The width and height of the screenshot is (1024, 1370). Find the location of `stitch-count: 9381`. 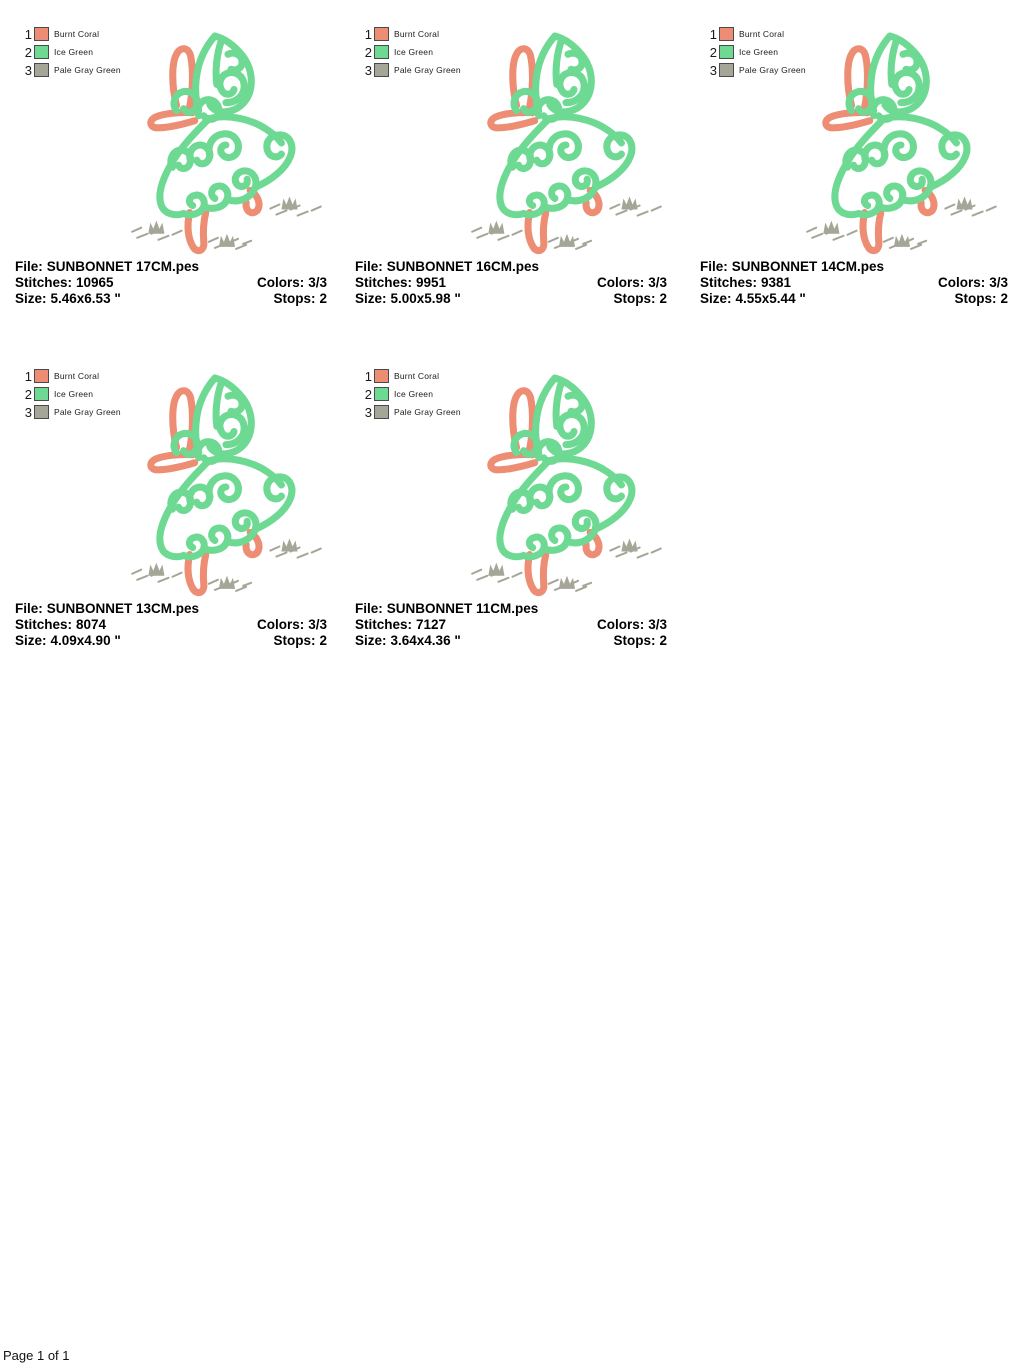

stitch-count: 9381 is located at coordinates (776, 282).